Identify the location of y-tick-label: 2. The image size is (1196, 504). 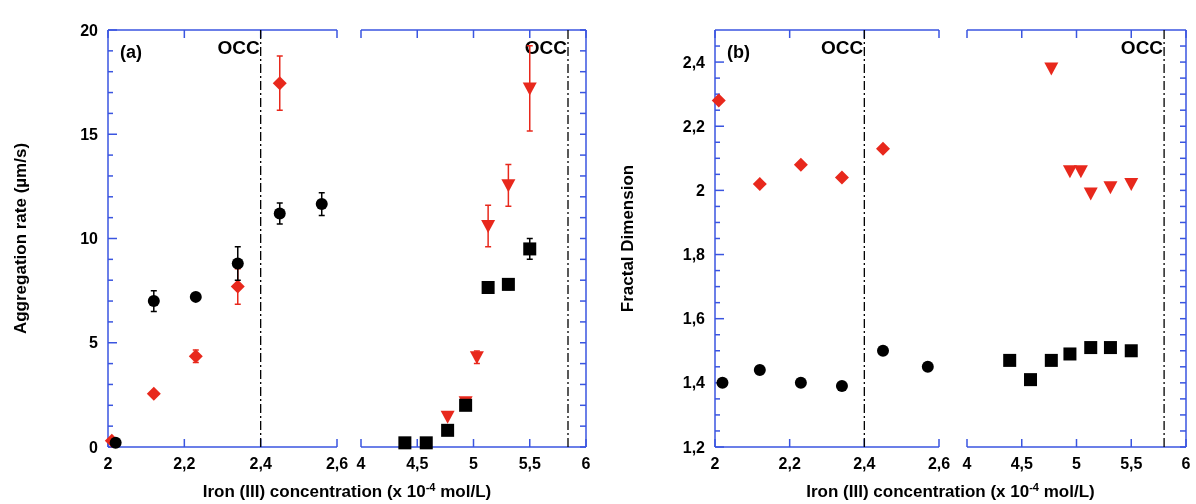
(701, 190).